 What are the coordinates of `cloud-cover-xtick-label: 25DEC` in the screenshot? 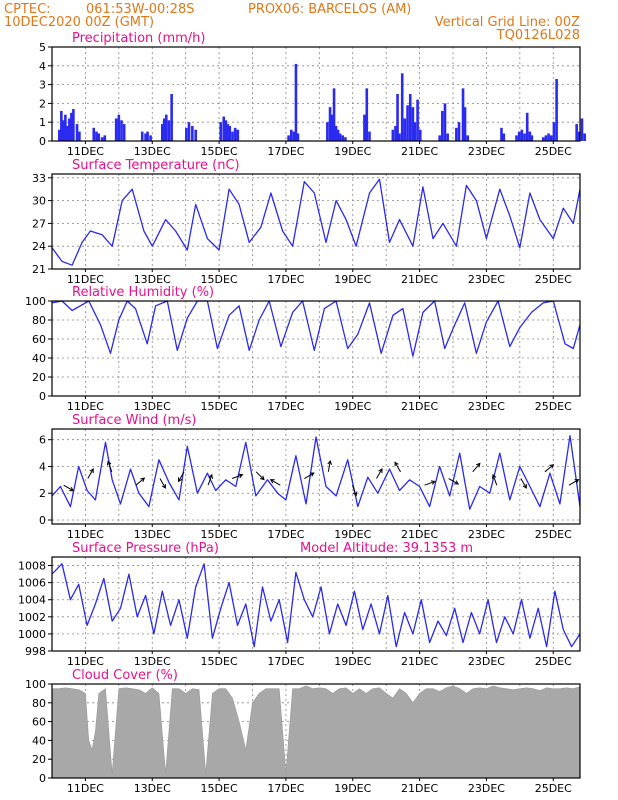 It's located at (553, 788).